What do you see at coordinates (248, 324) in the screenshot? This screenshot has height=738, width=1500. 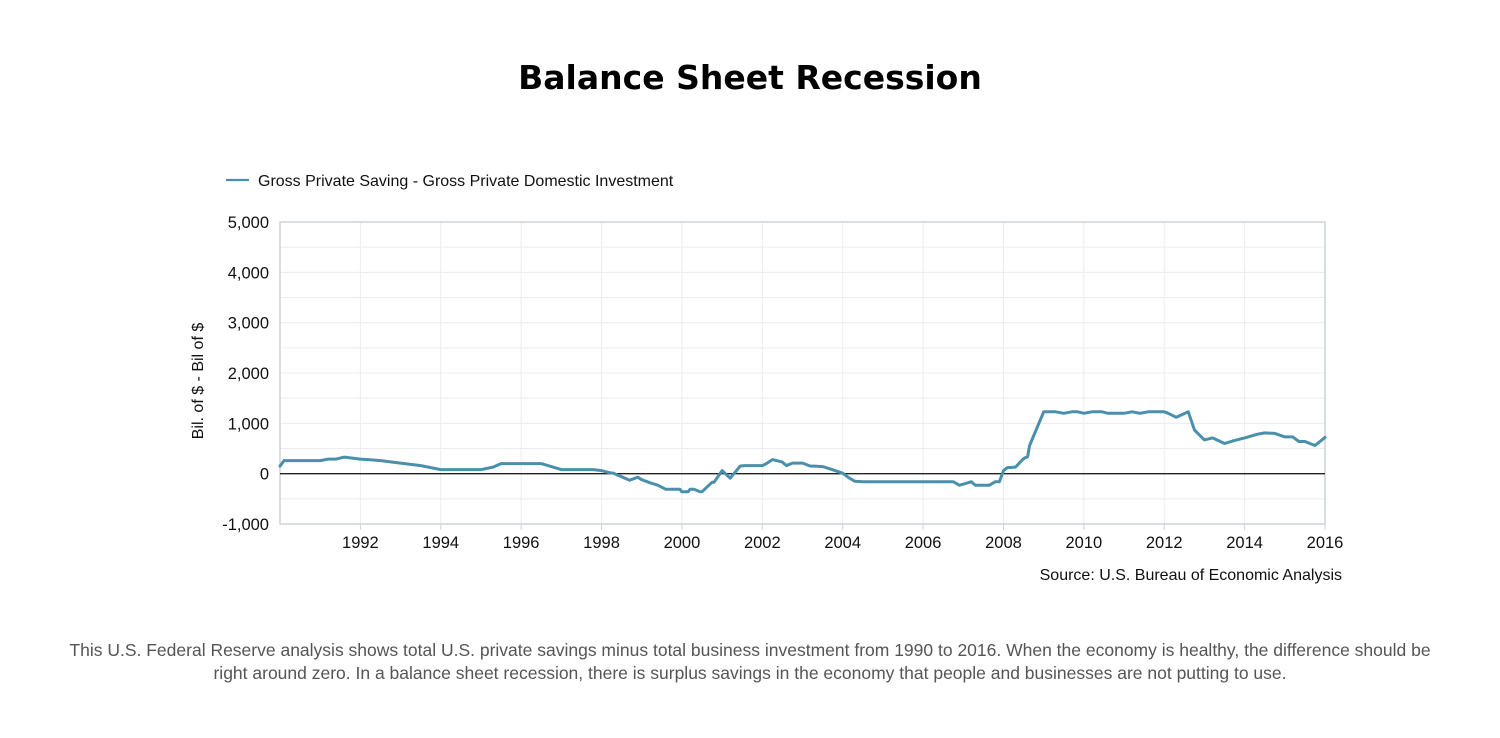 I see `y-tick-label: 3,000` at bounding box center [248, 324].